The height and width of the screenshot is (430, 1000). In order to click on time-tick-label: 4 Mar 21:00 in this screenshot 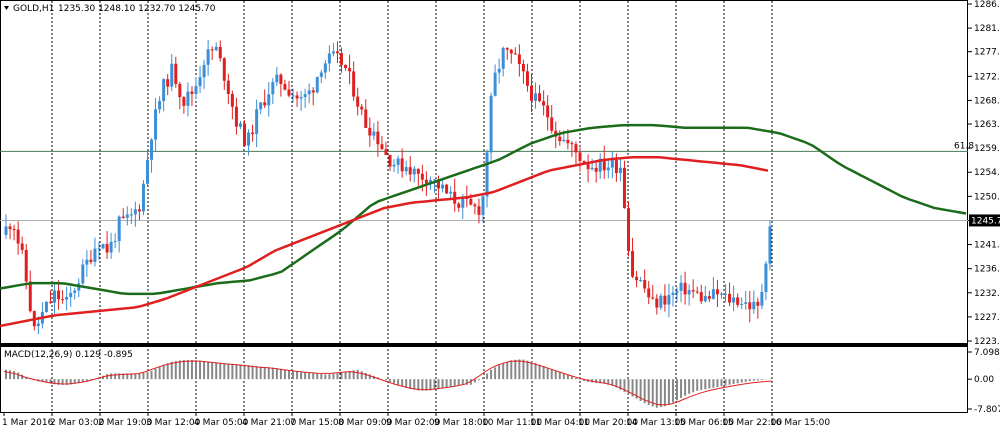, I will do `click(269, 423)`.